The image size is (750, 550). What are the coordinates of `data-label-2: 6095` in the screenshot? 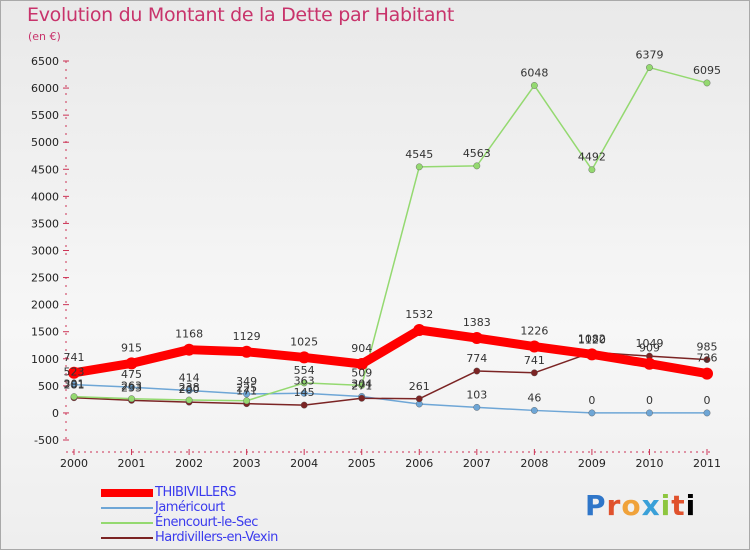 It's located at (707, 70).